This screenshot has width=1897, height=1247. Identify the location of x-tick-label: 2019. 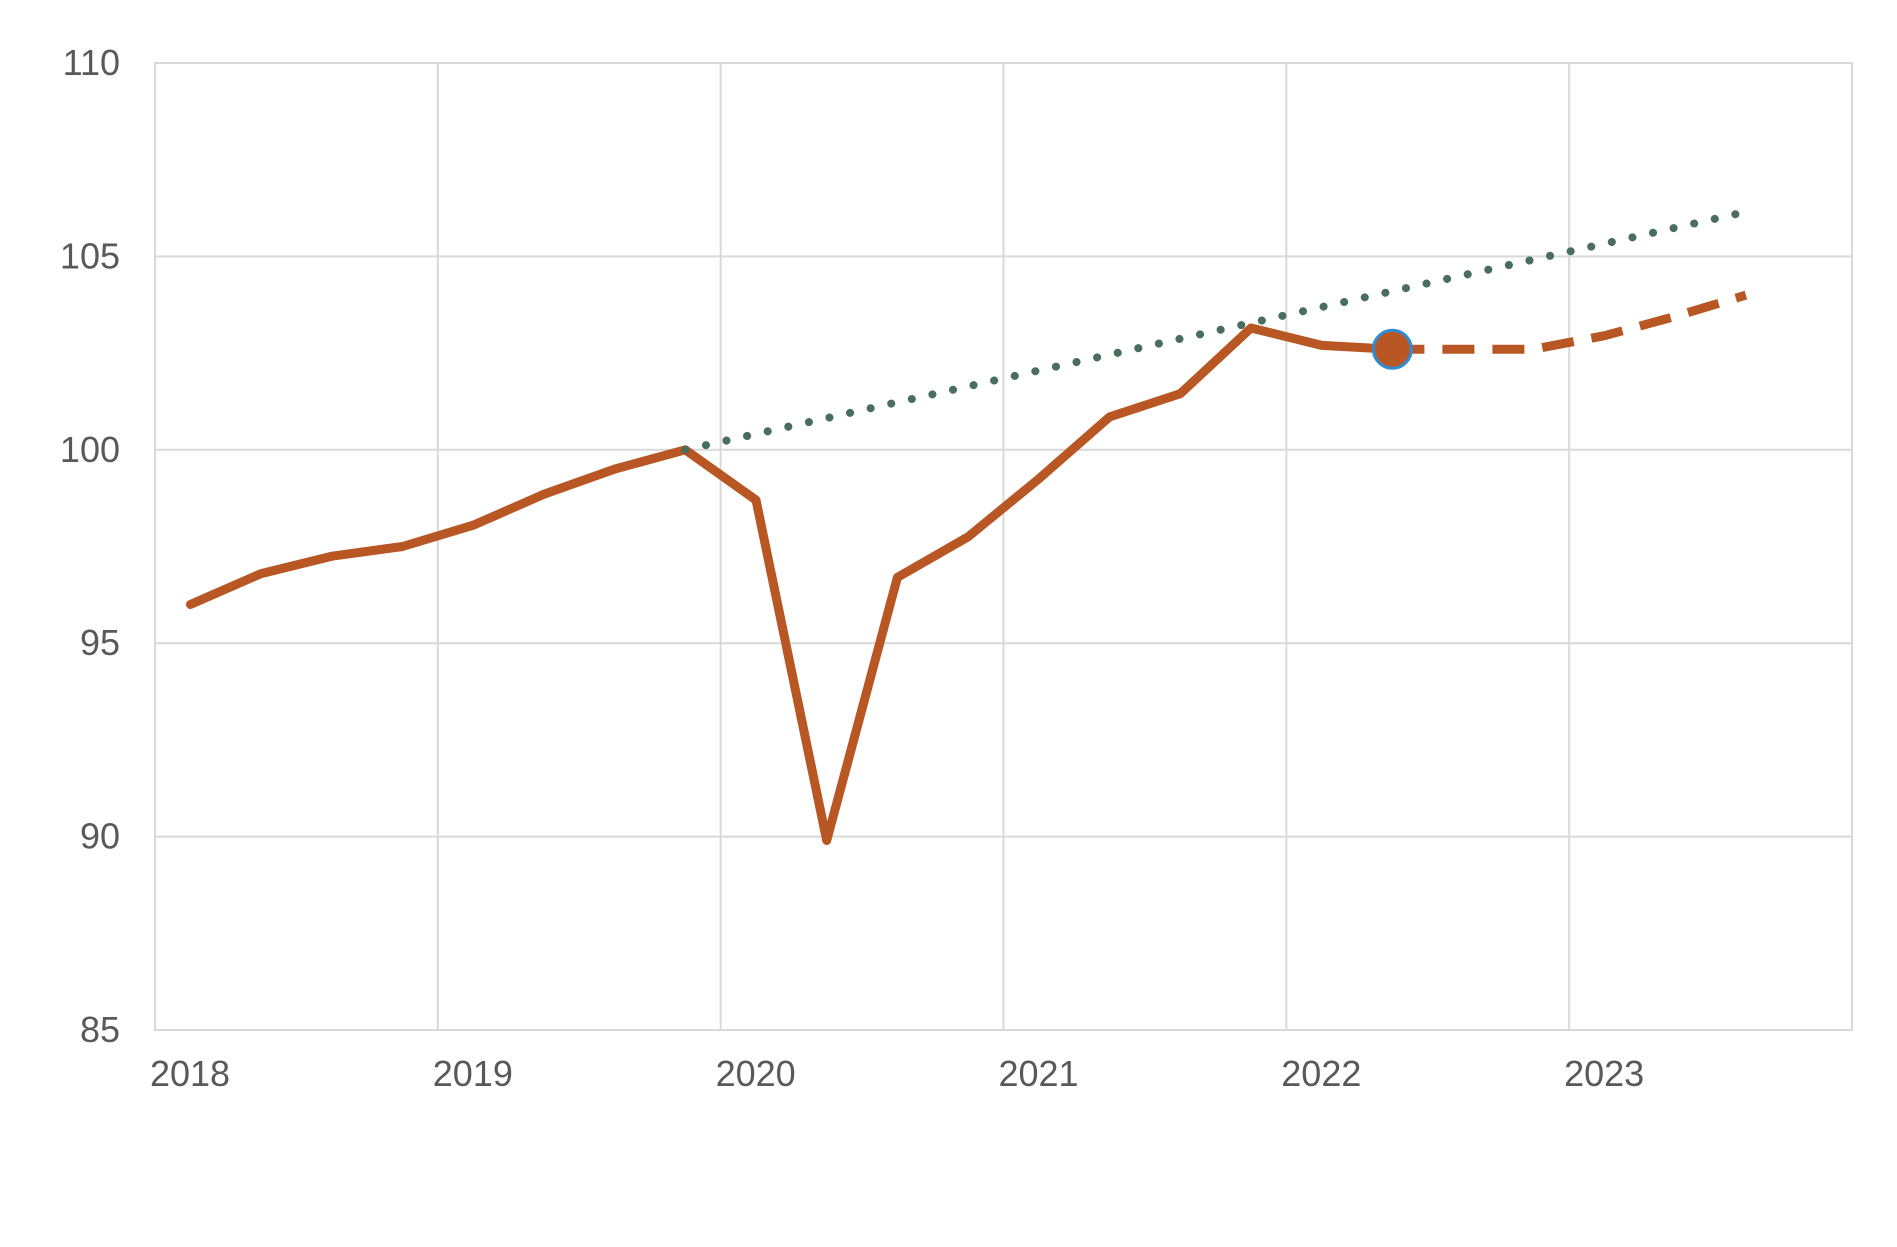
(473, 1073).